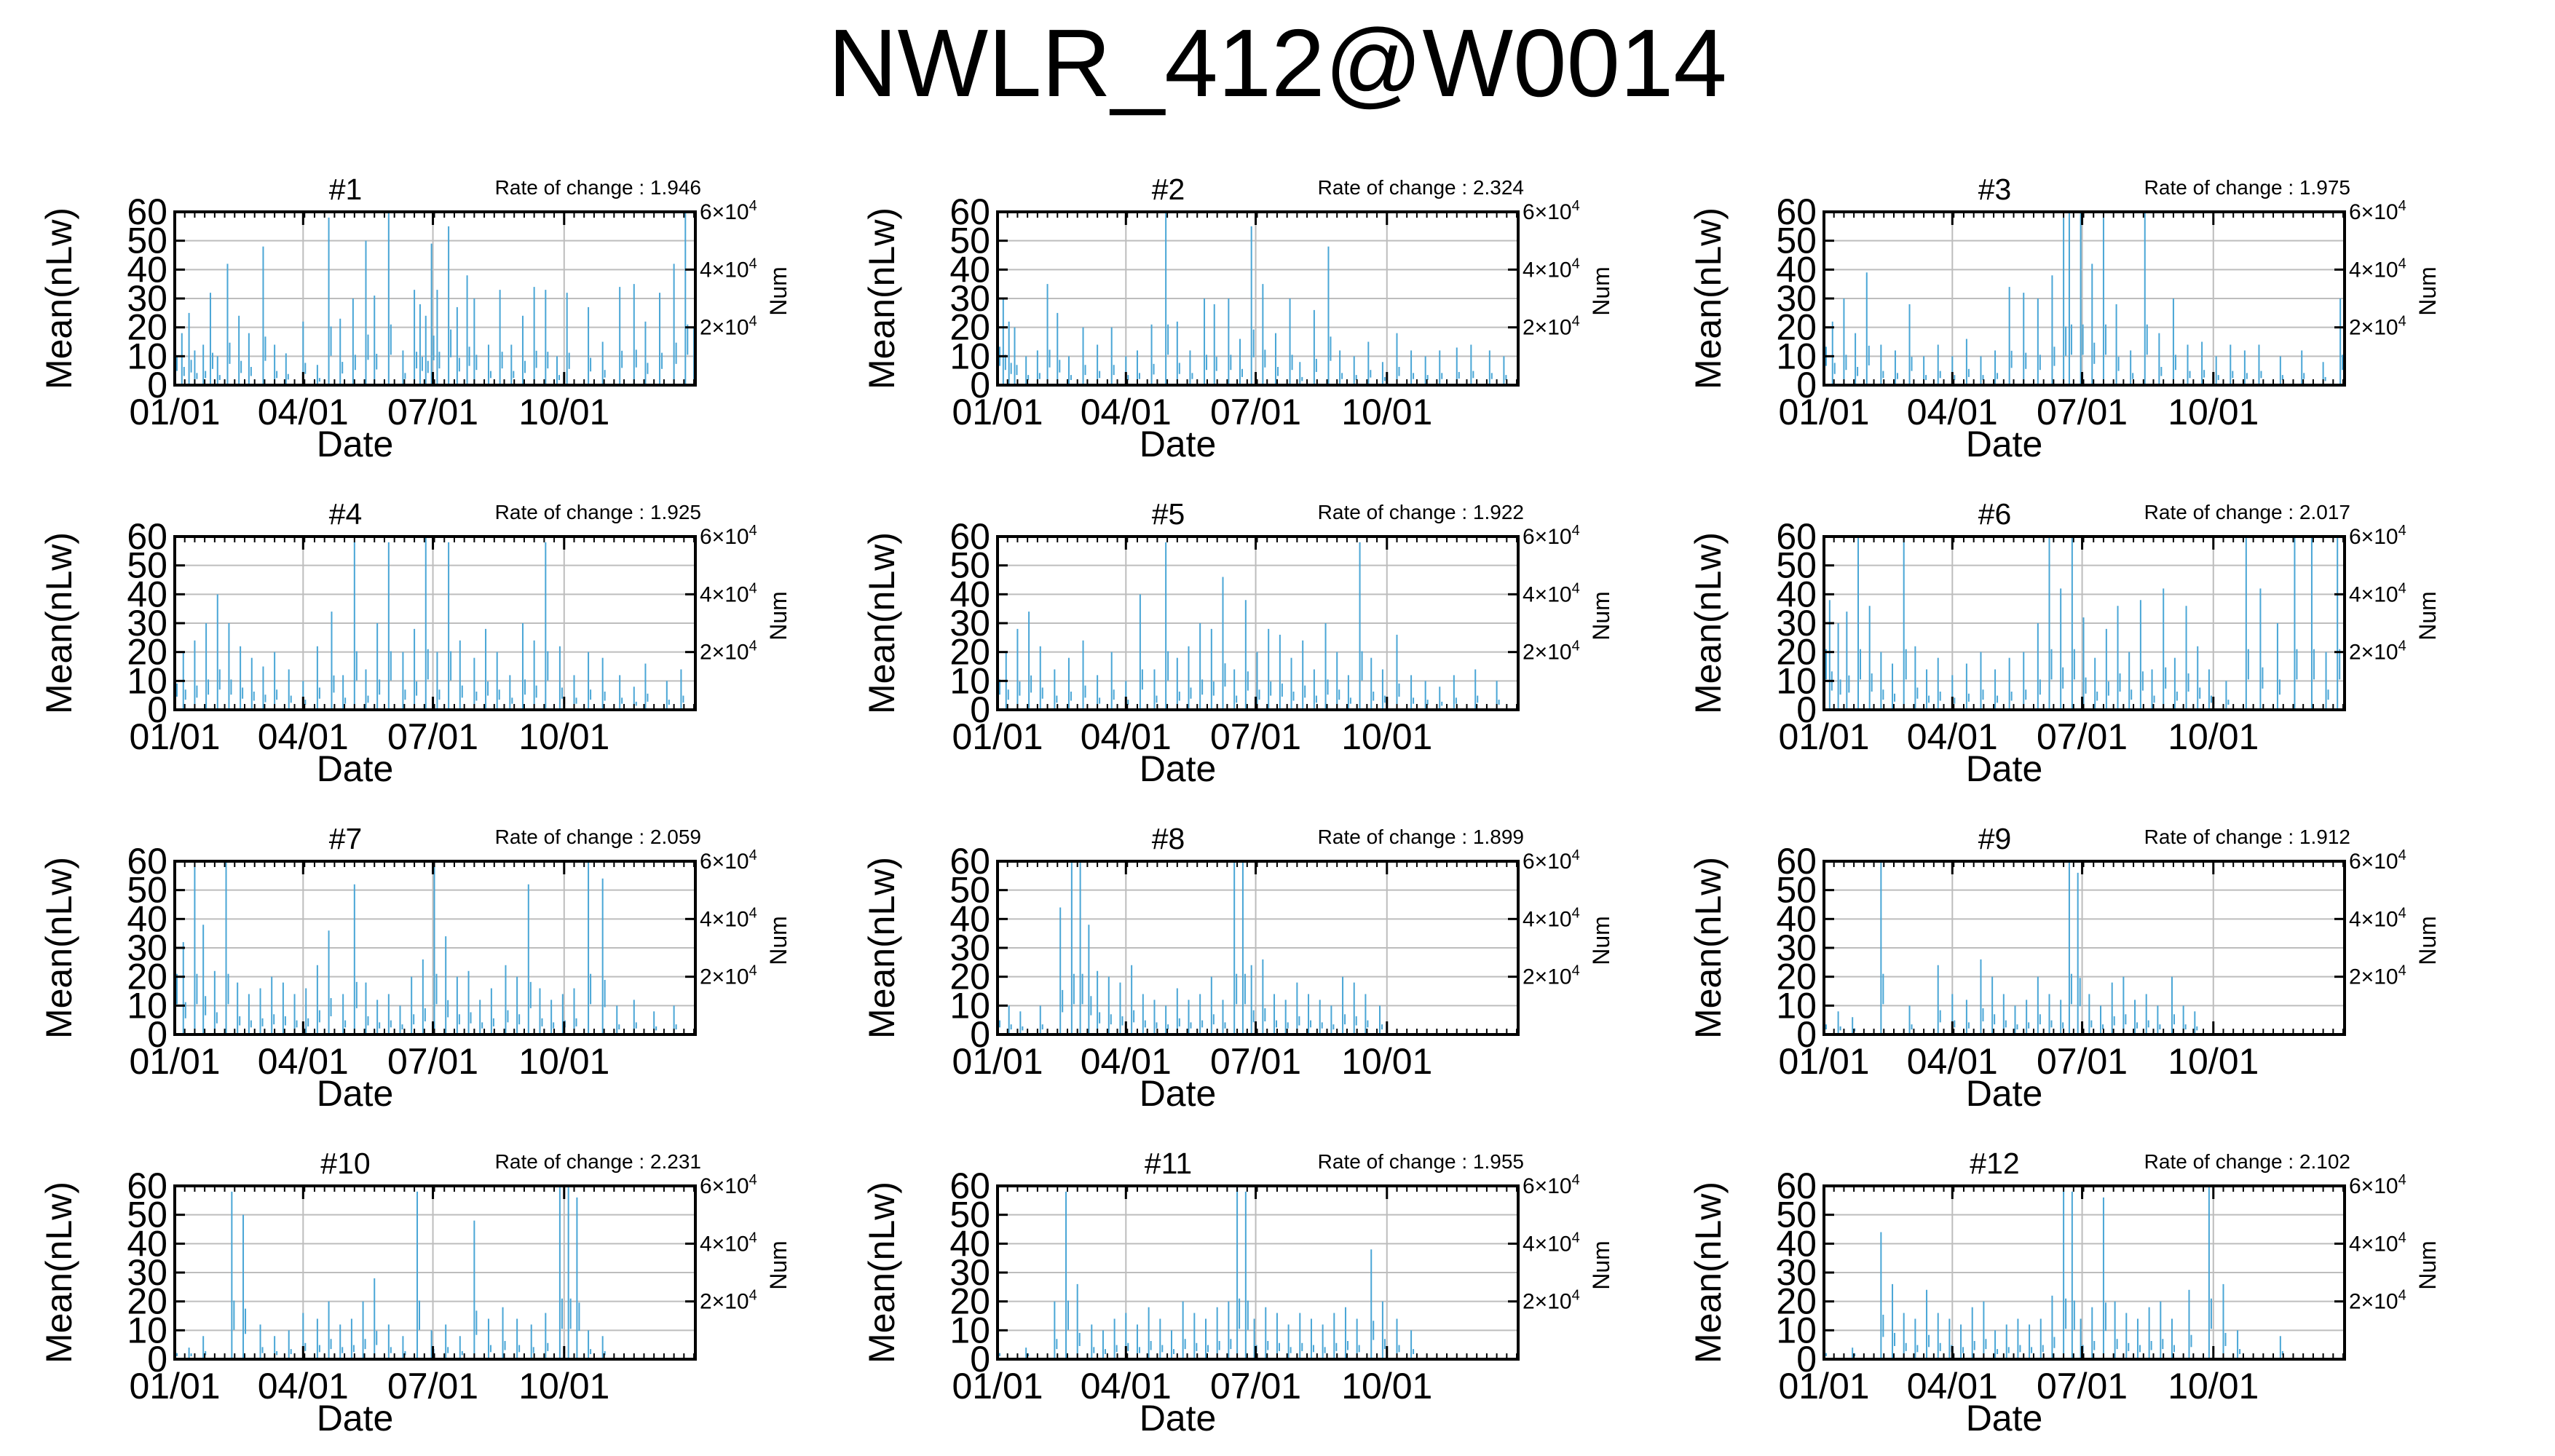 This screenshot has width=2555, height=1456. What do you see at coordinates (1168, 514) in the screenshot?
I see `subplot-title: #5` at bounding box center [1168, 514].